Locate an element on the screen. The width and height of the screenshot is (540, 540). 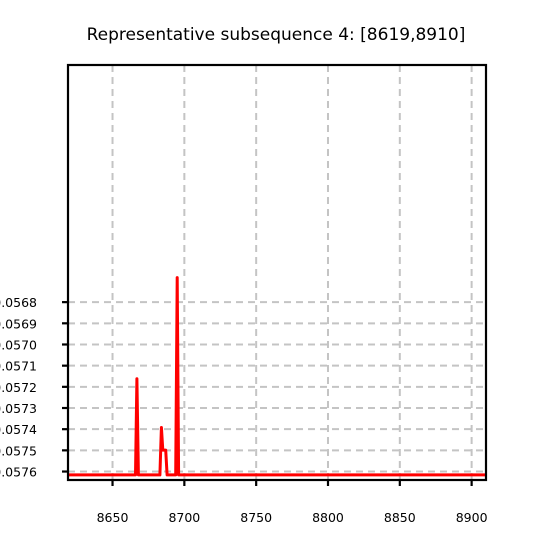
x-tick-label: 8850 is located at coordinates (400, 517).